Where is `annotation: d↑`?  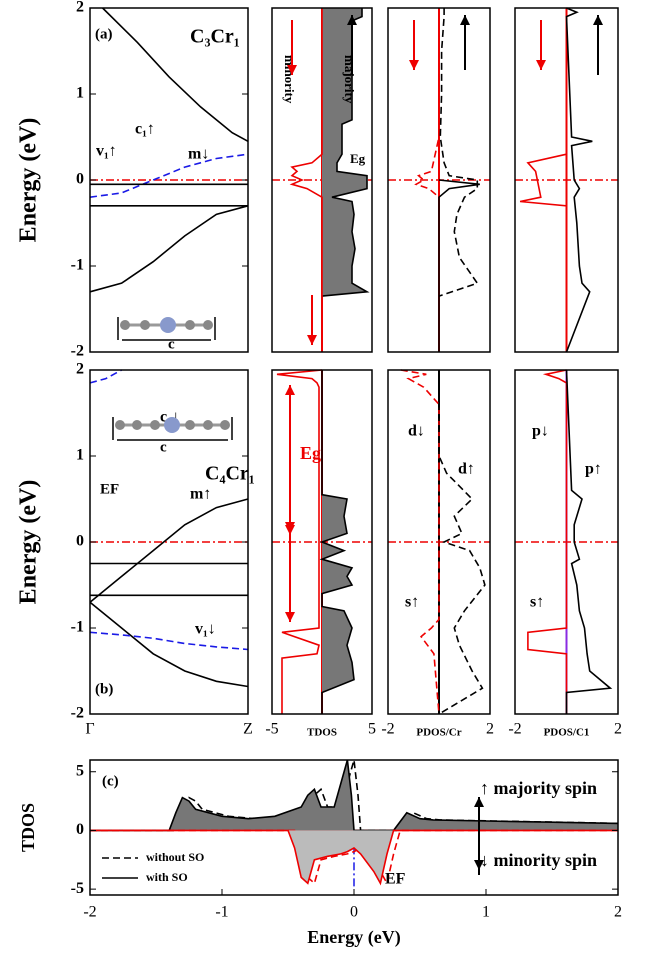
annotation: d↑ is located at coordinates (466, 469).